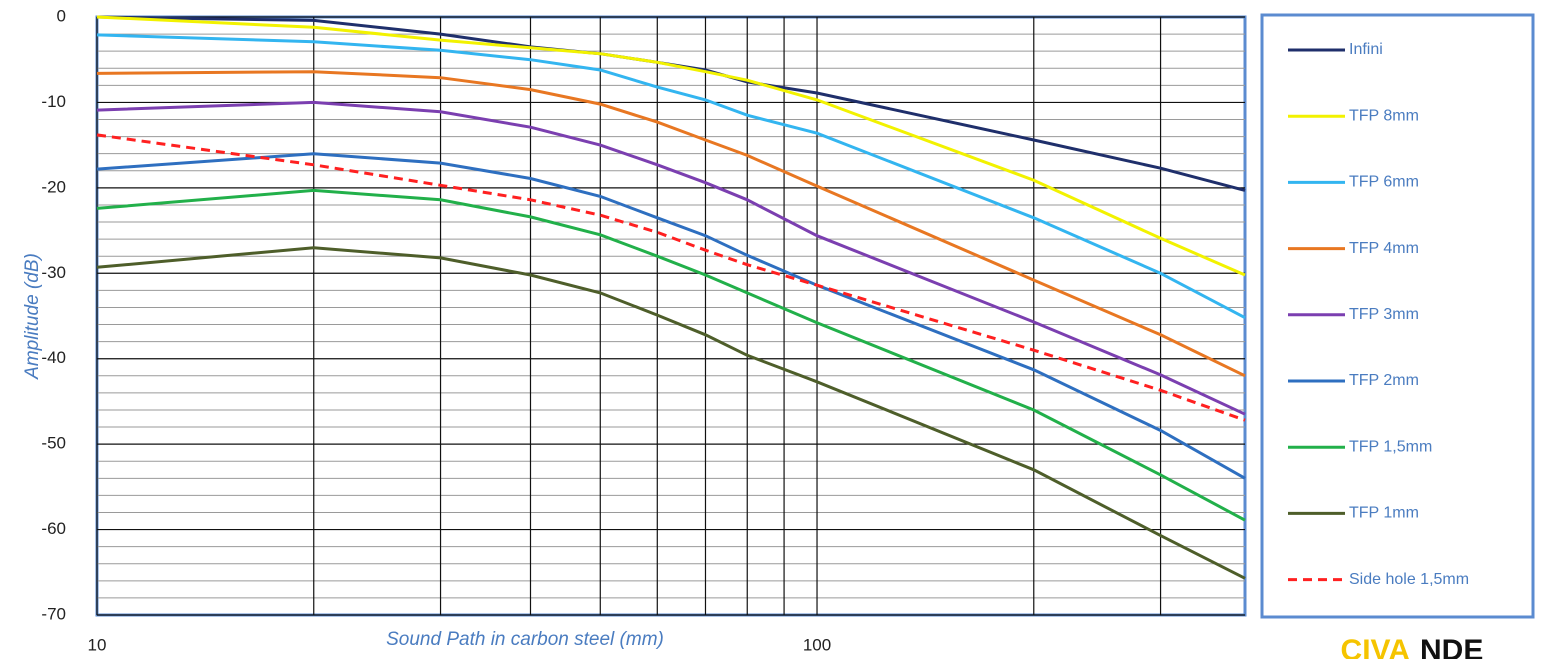  I want to click on y-tick-label: -20, so click(53, 186).